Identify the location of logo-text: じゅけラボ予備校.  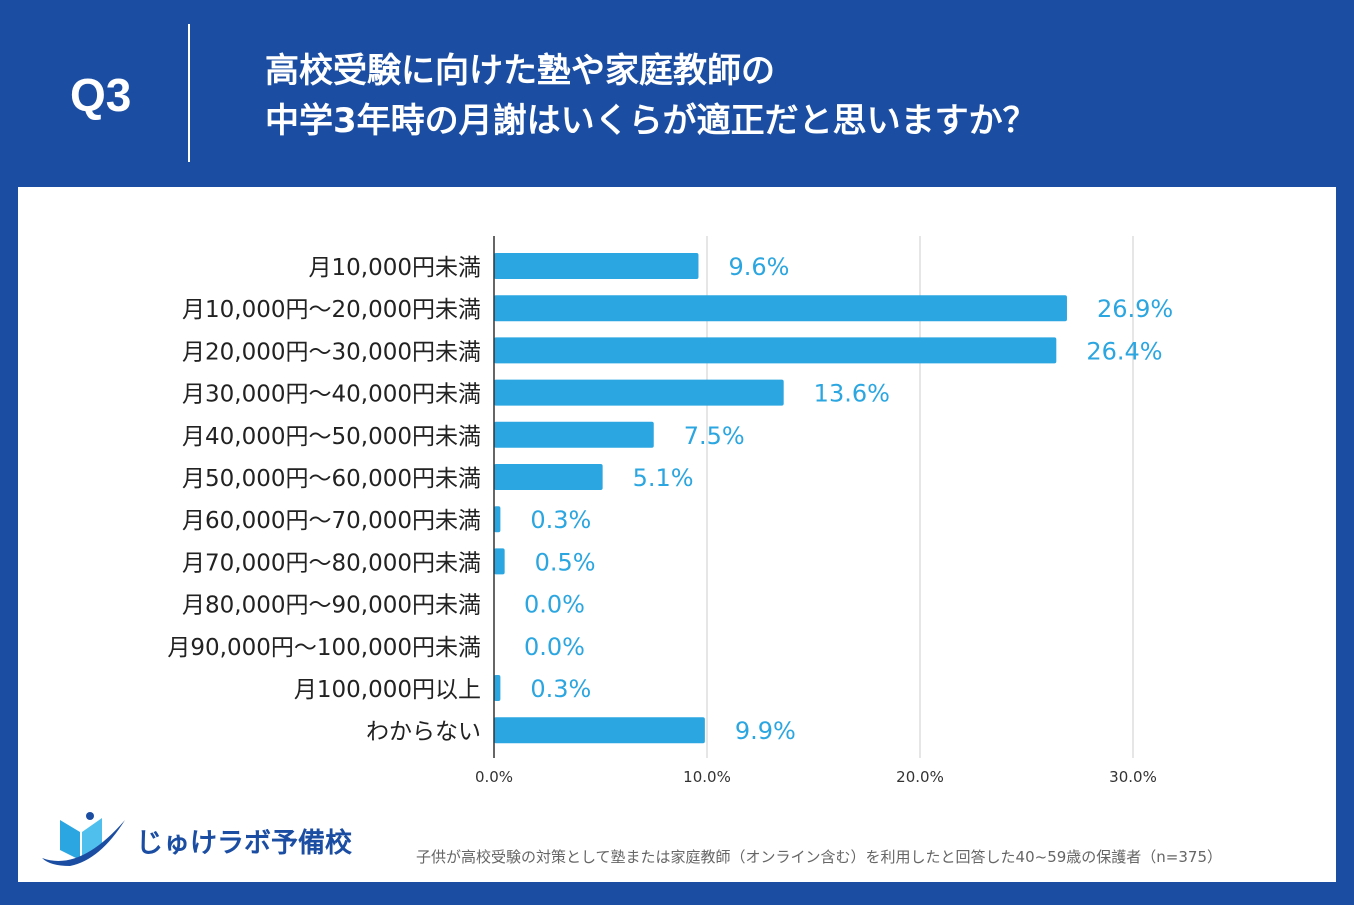
(244, 843).